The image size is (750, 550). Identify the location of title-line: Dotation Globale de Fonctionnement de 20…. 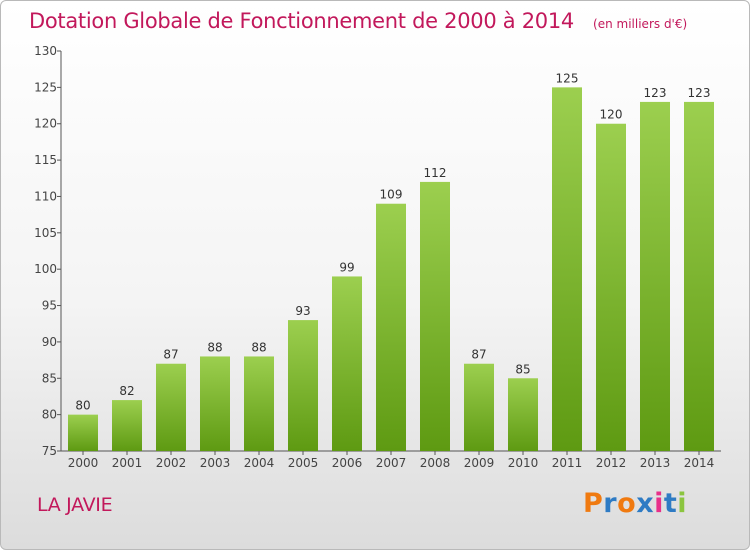
(358, 21).